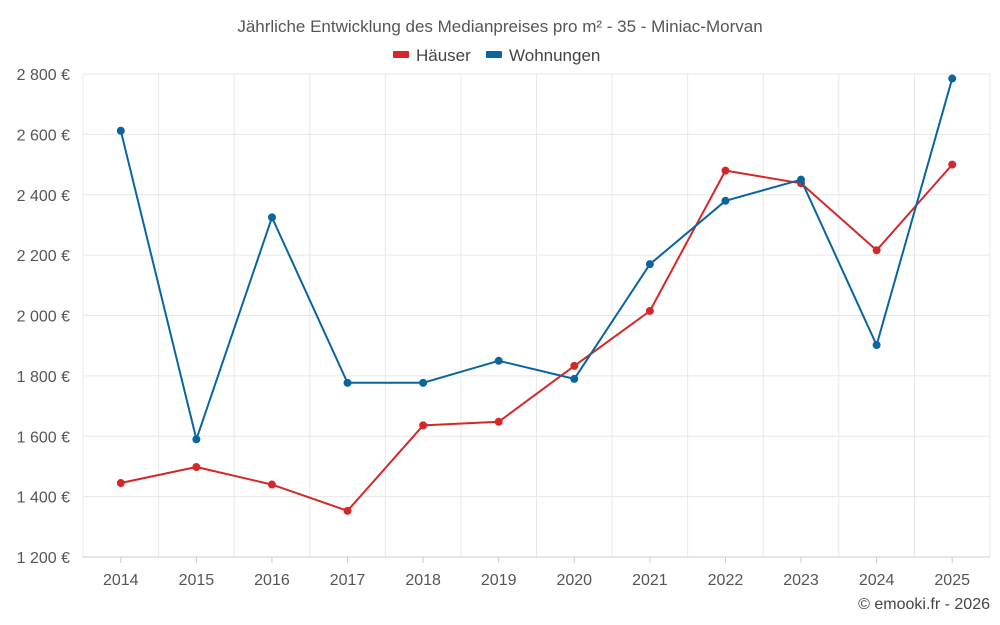 Image resolution: width=1000 pixels, height=625 pixels. I want to click on y-tick-label: 1 800 €, so click(43, 377).